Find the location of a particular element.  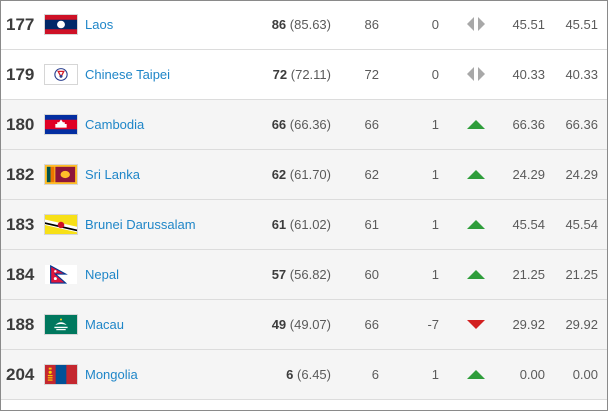

cambodia-flag-icon is located at coordinates (61, 124).